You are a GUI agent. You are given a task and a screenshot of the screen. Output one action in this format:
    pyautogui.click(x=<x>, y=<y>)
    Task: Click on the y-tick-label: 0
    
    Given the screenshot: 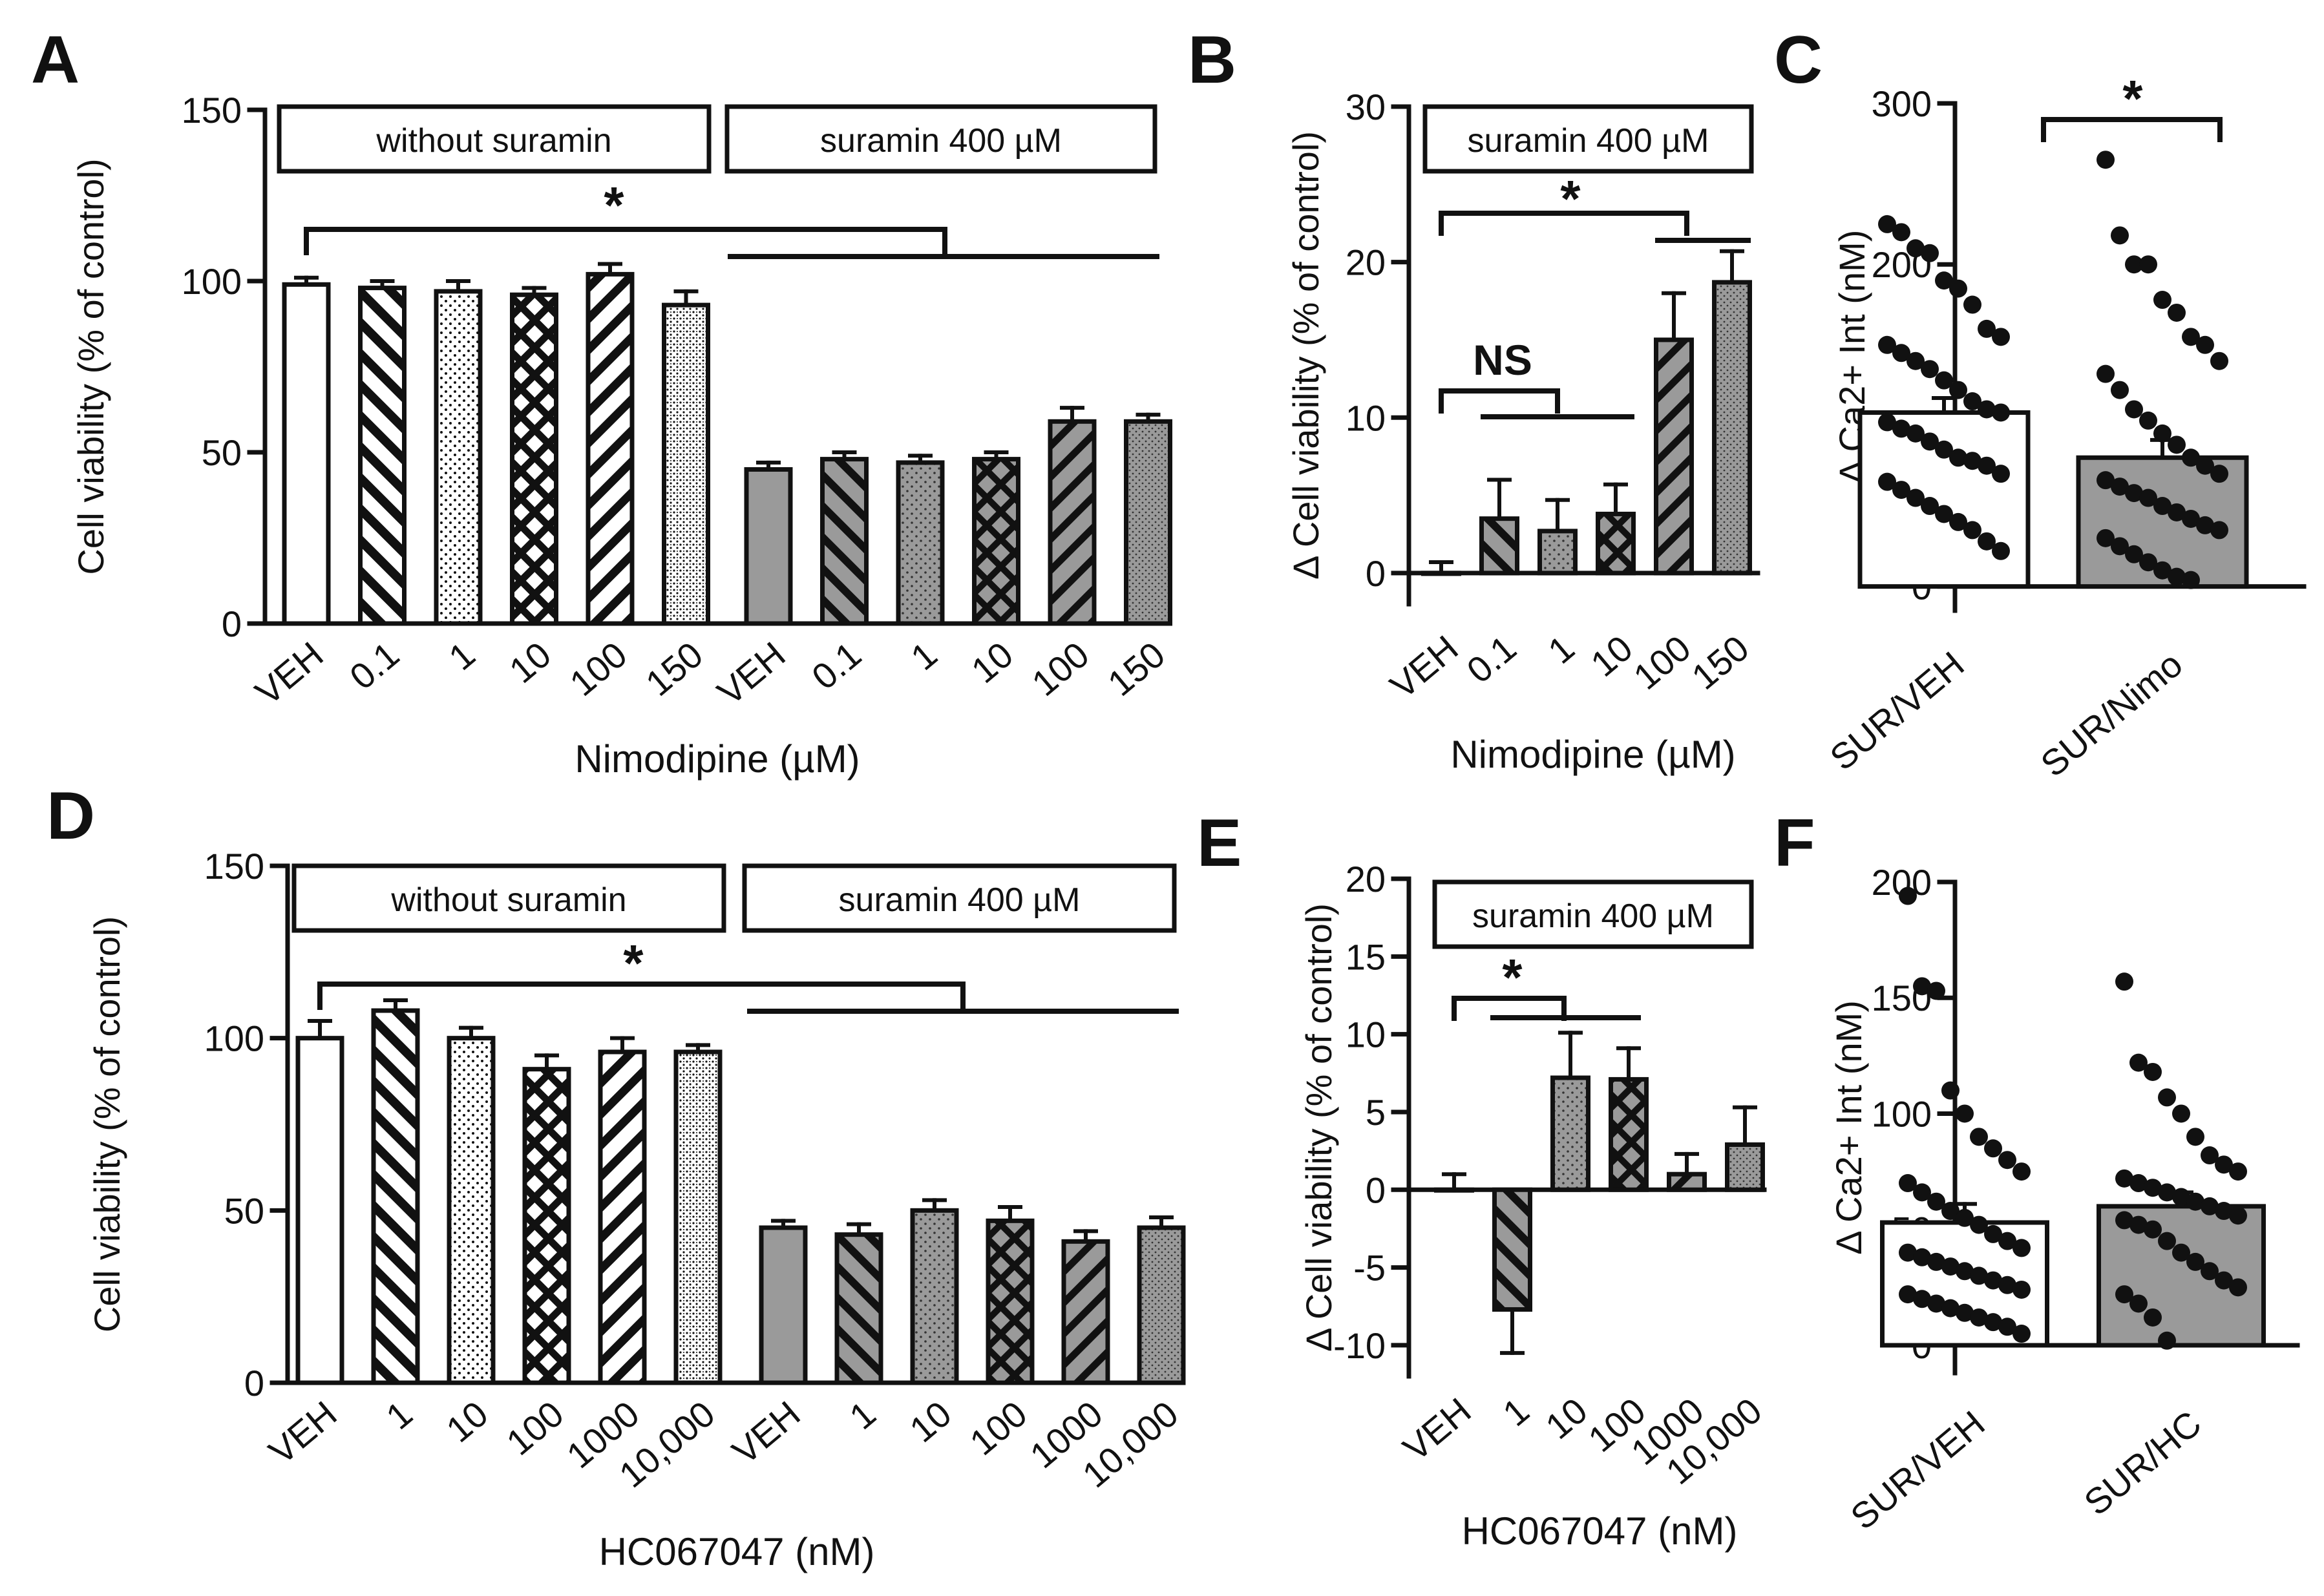 What is the action you would take?
    pyautogui.click(x=1376, y=574)
    